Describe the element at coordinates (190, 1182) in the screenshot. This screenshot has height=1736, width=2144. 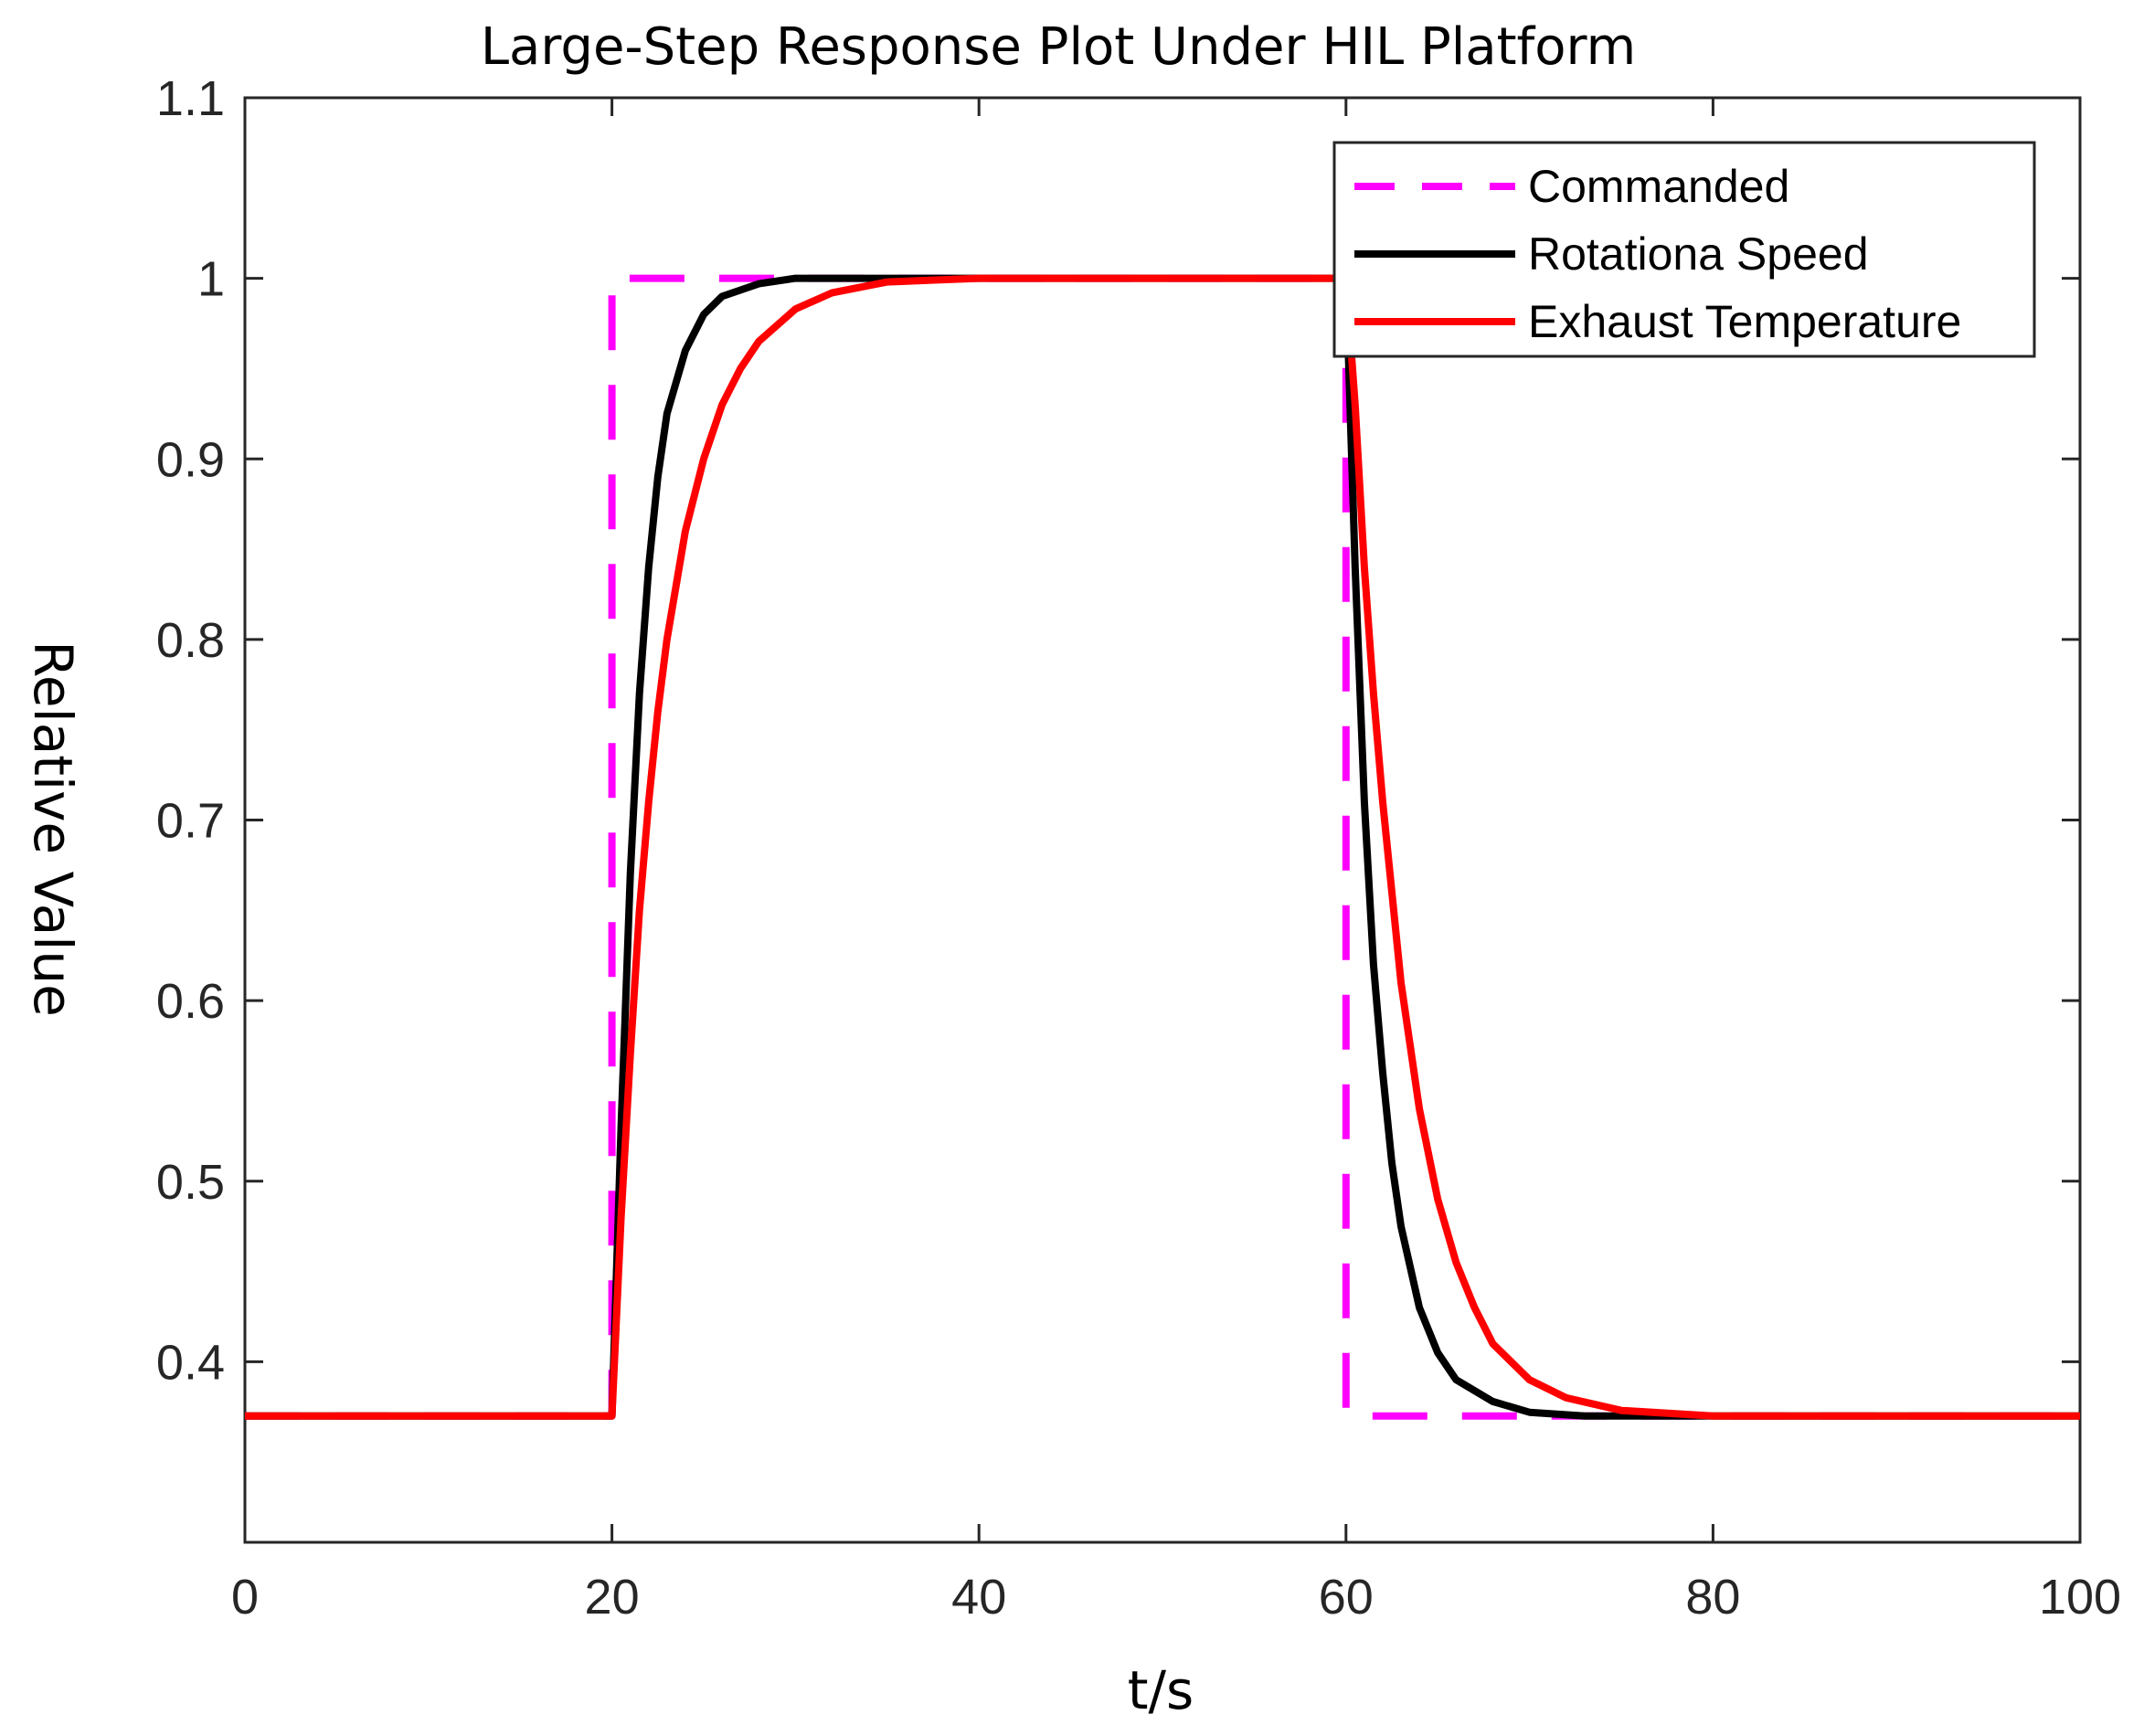
I see `y-tick-label: 0.5` at that location.